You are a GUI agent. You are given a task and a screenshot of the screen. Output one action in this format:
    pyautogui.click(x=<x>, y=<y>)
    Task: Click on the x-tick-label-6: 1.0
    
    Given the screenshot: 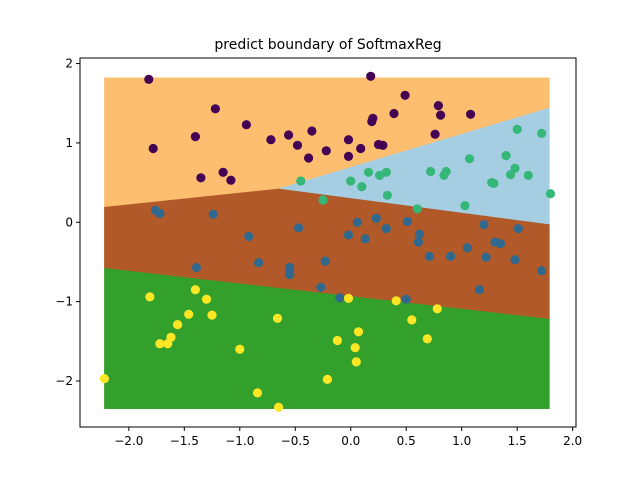 What is the action you would take?
    pyautogui.click(x=461, y=441)
    